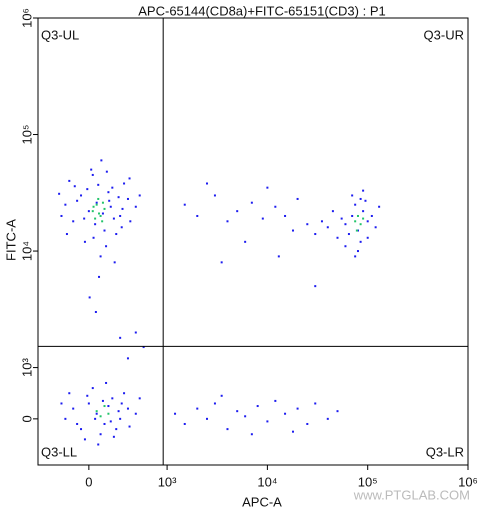 The image size is (487, 517). Describe the element at coordinates (262, 501) in the screenshot. I see `x-axis-label: APC-A` at that location.